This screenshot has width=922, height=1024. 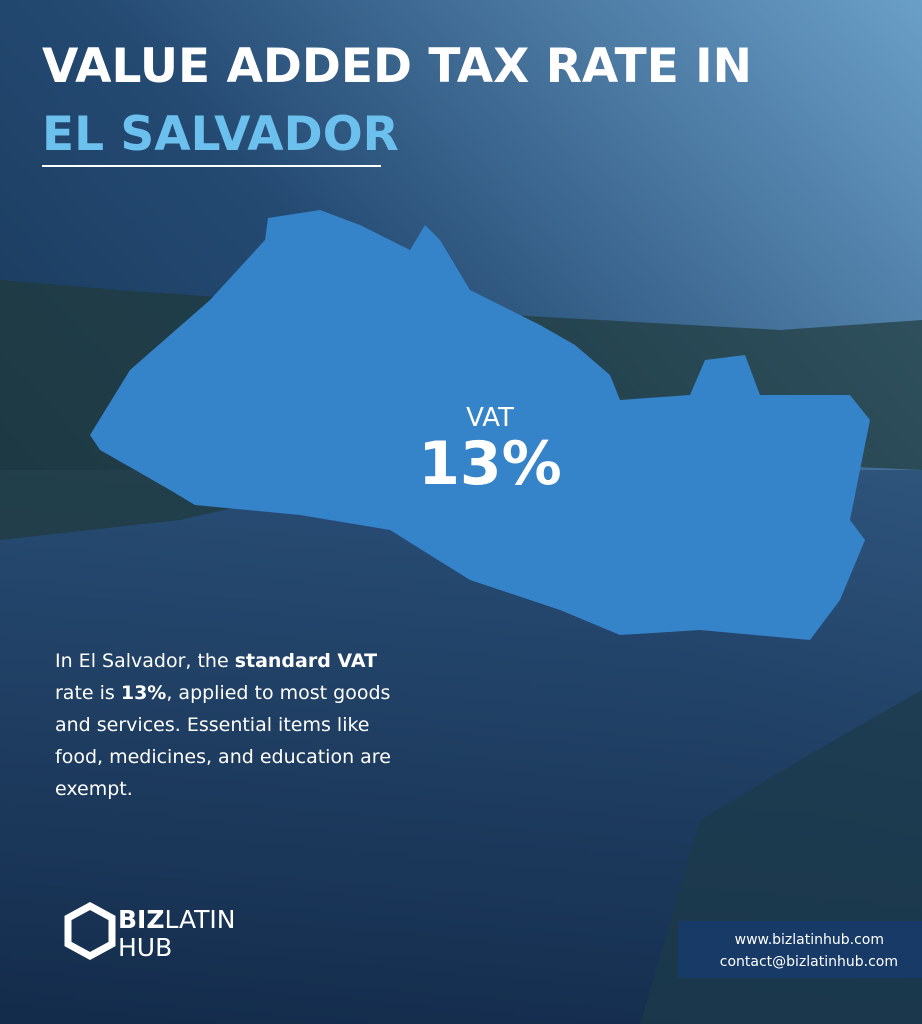 I want to click on body-span: food, medicines, and education are, so click(x=223, y=757).